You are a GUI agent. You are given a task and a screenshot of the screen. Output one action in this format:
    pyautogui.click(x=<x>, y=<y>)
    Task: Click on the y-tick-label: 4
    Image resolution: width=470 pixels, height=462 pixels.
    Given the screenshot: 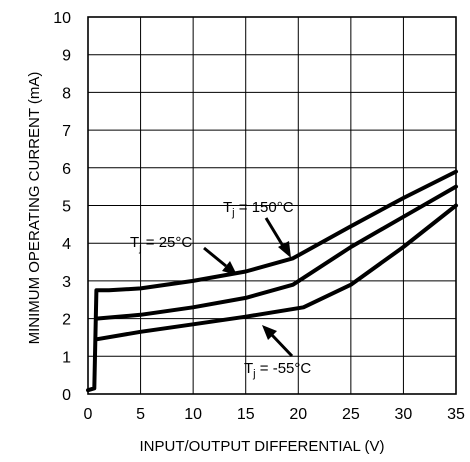 What is the action you would take?
    pyautogui.click(x=66, y=244)
    